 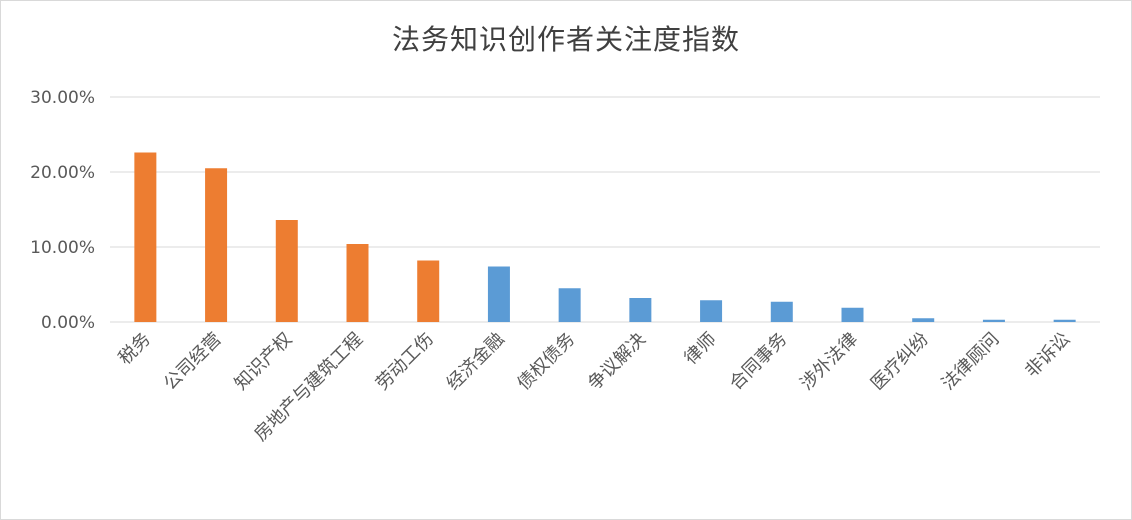 What do you see at coordinates (193, 362) in the screenshot?
I see `x-category-label: 公司经营` at bounding box center [193, 362].